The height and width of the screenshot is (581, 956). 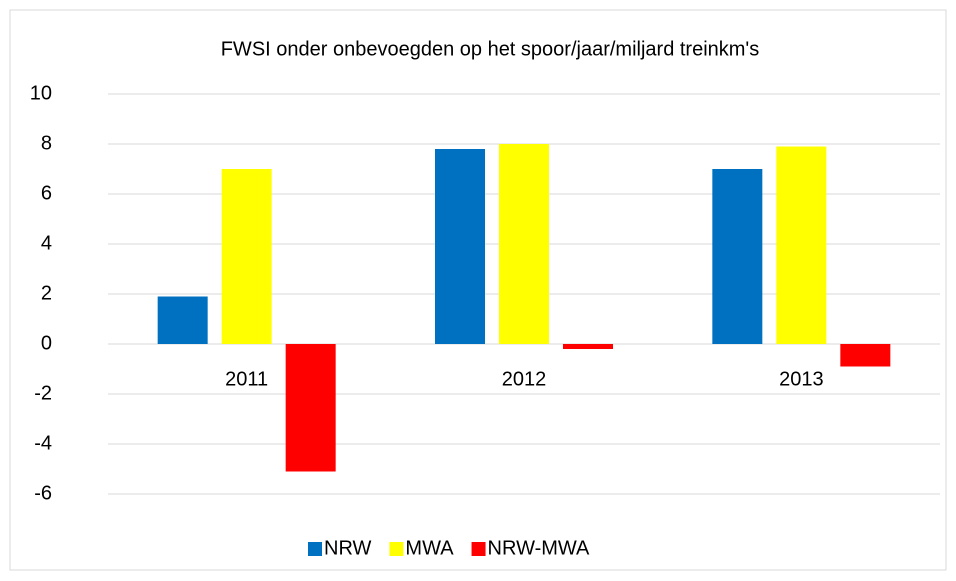 What do you see at coordinates (46, 143) in the screenshot?
I see `y-tick-label: 8` at bounding box center [46, 143].